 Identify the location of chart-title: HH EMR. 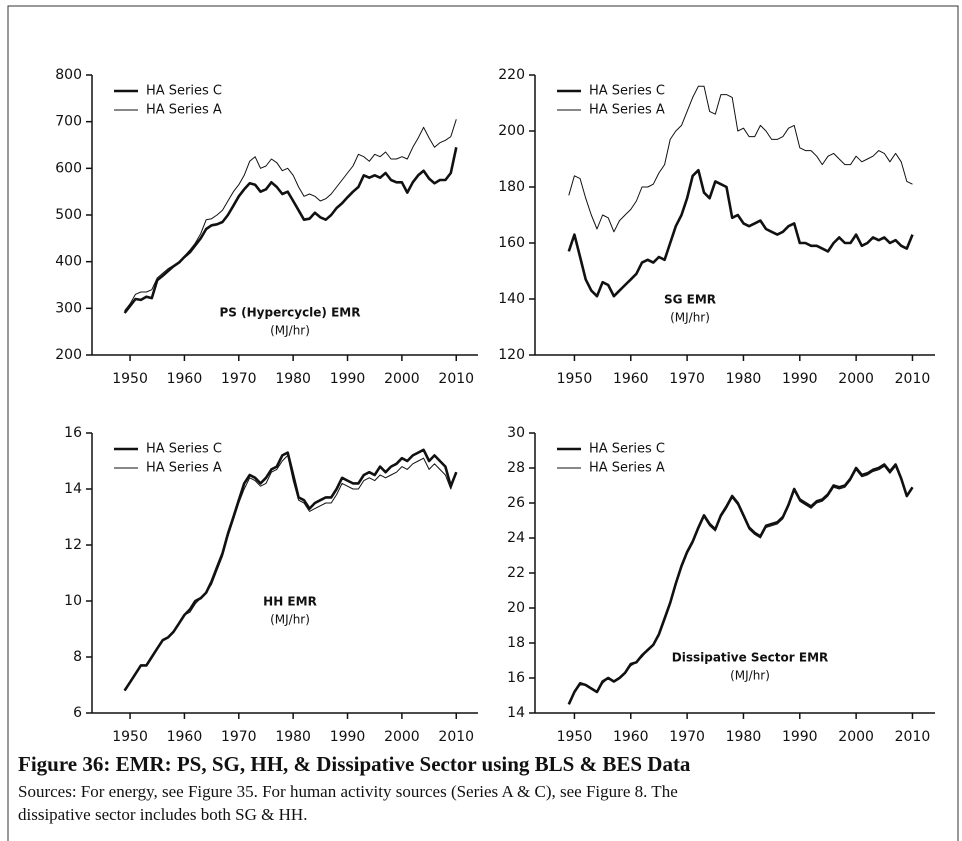
(290, 602).